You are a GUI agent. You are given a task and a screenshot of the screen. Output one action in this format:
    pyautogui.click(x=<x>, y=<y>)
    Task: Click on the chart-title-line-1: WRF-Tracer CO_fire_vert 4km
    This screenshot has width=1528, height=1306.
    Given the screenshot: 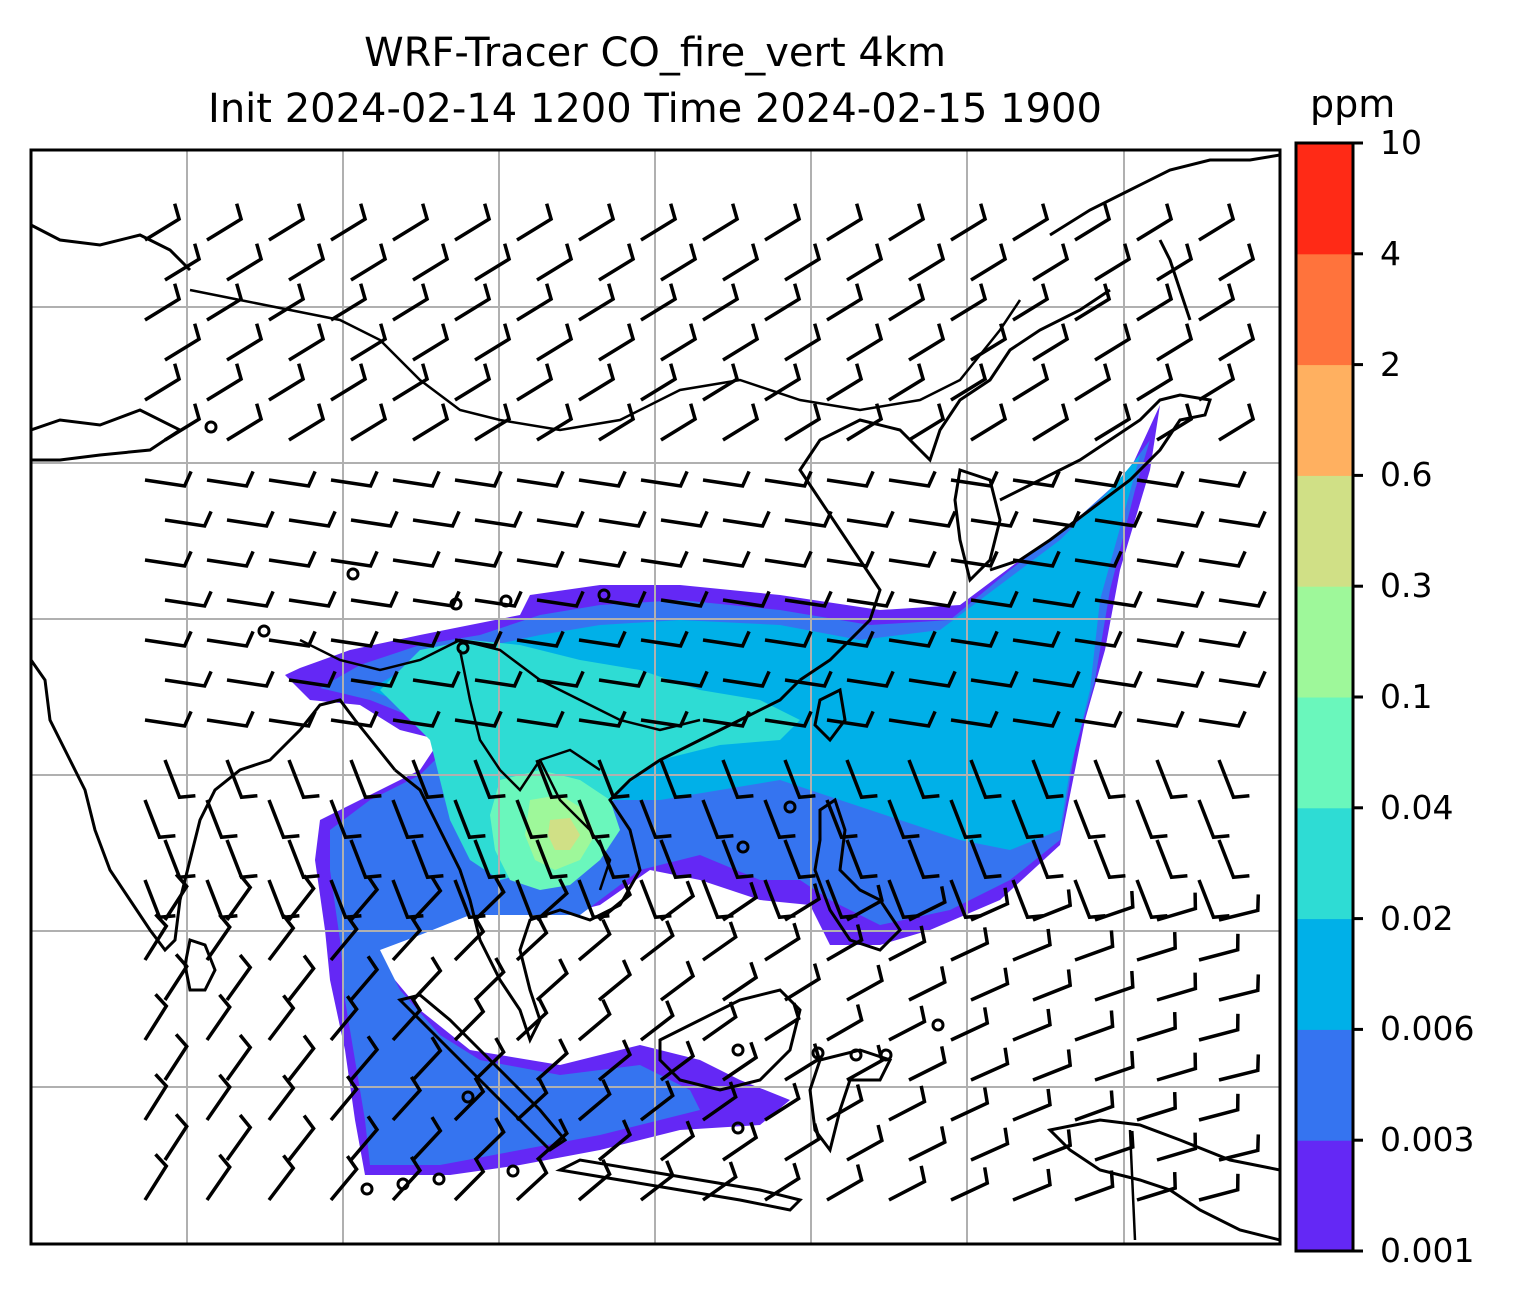 What is the action you would take?
    pyautogui.click(x=655, y=53)
    